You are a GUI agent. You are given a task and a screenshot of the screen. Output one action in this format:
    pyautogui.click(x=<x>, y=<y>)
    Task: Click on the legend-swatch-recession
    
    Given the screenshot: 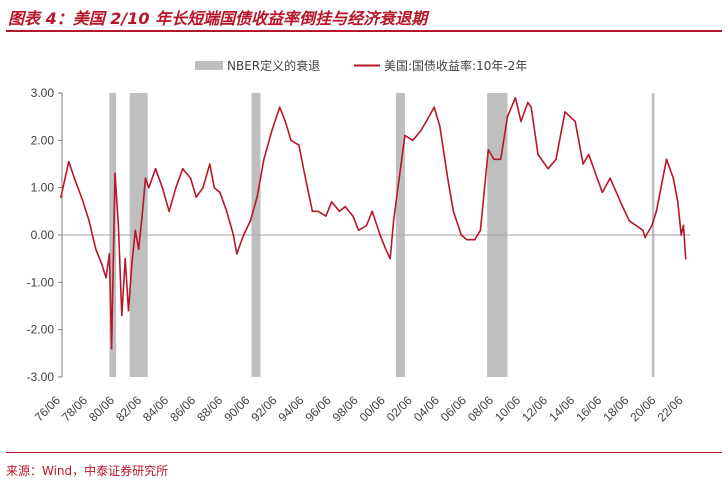 What is the action you would take?
    pyautogui.click(x=209, y=65)
    